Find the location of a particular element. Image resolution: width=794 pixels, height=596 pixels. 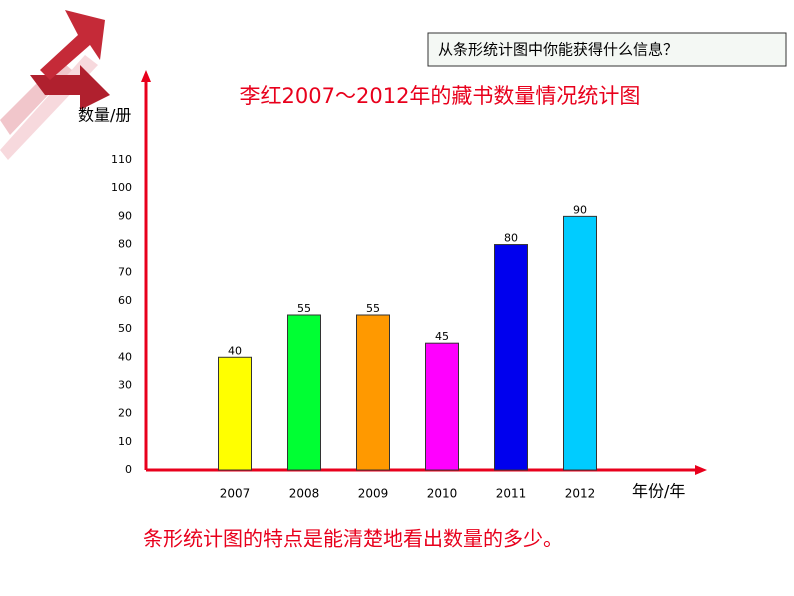

y-tick-label: 100 is located at coordinates (121, 187).